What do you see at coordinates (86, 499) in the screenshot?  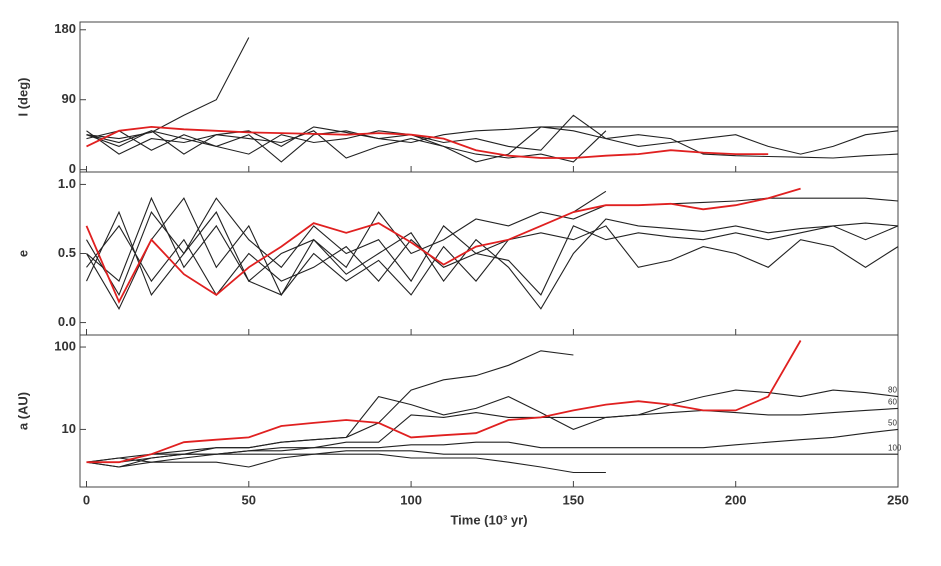 I see `x-tick-label: 0` at bounding box center [86, 499].